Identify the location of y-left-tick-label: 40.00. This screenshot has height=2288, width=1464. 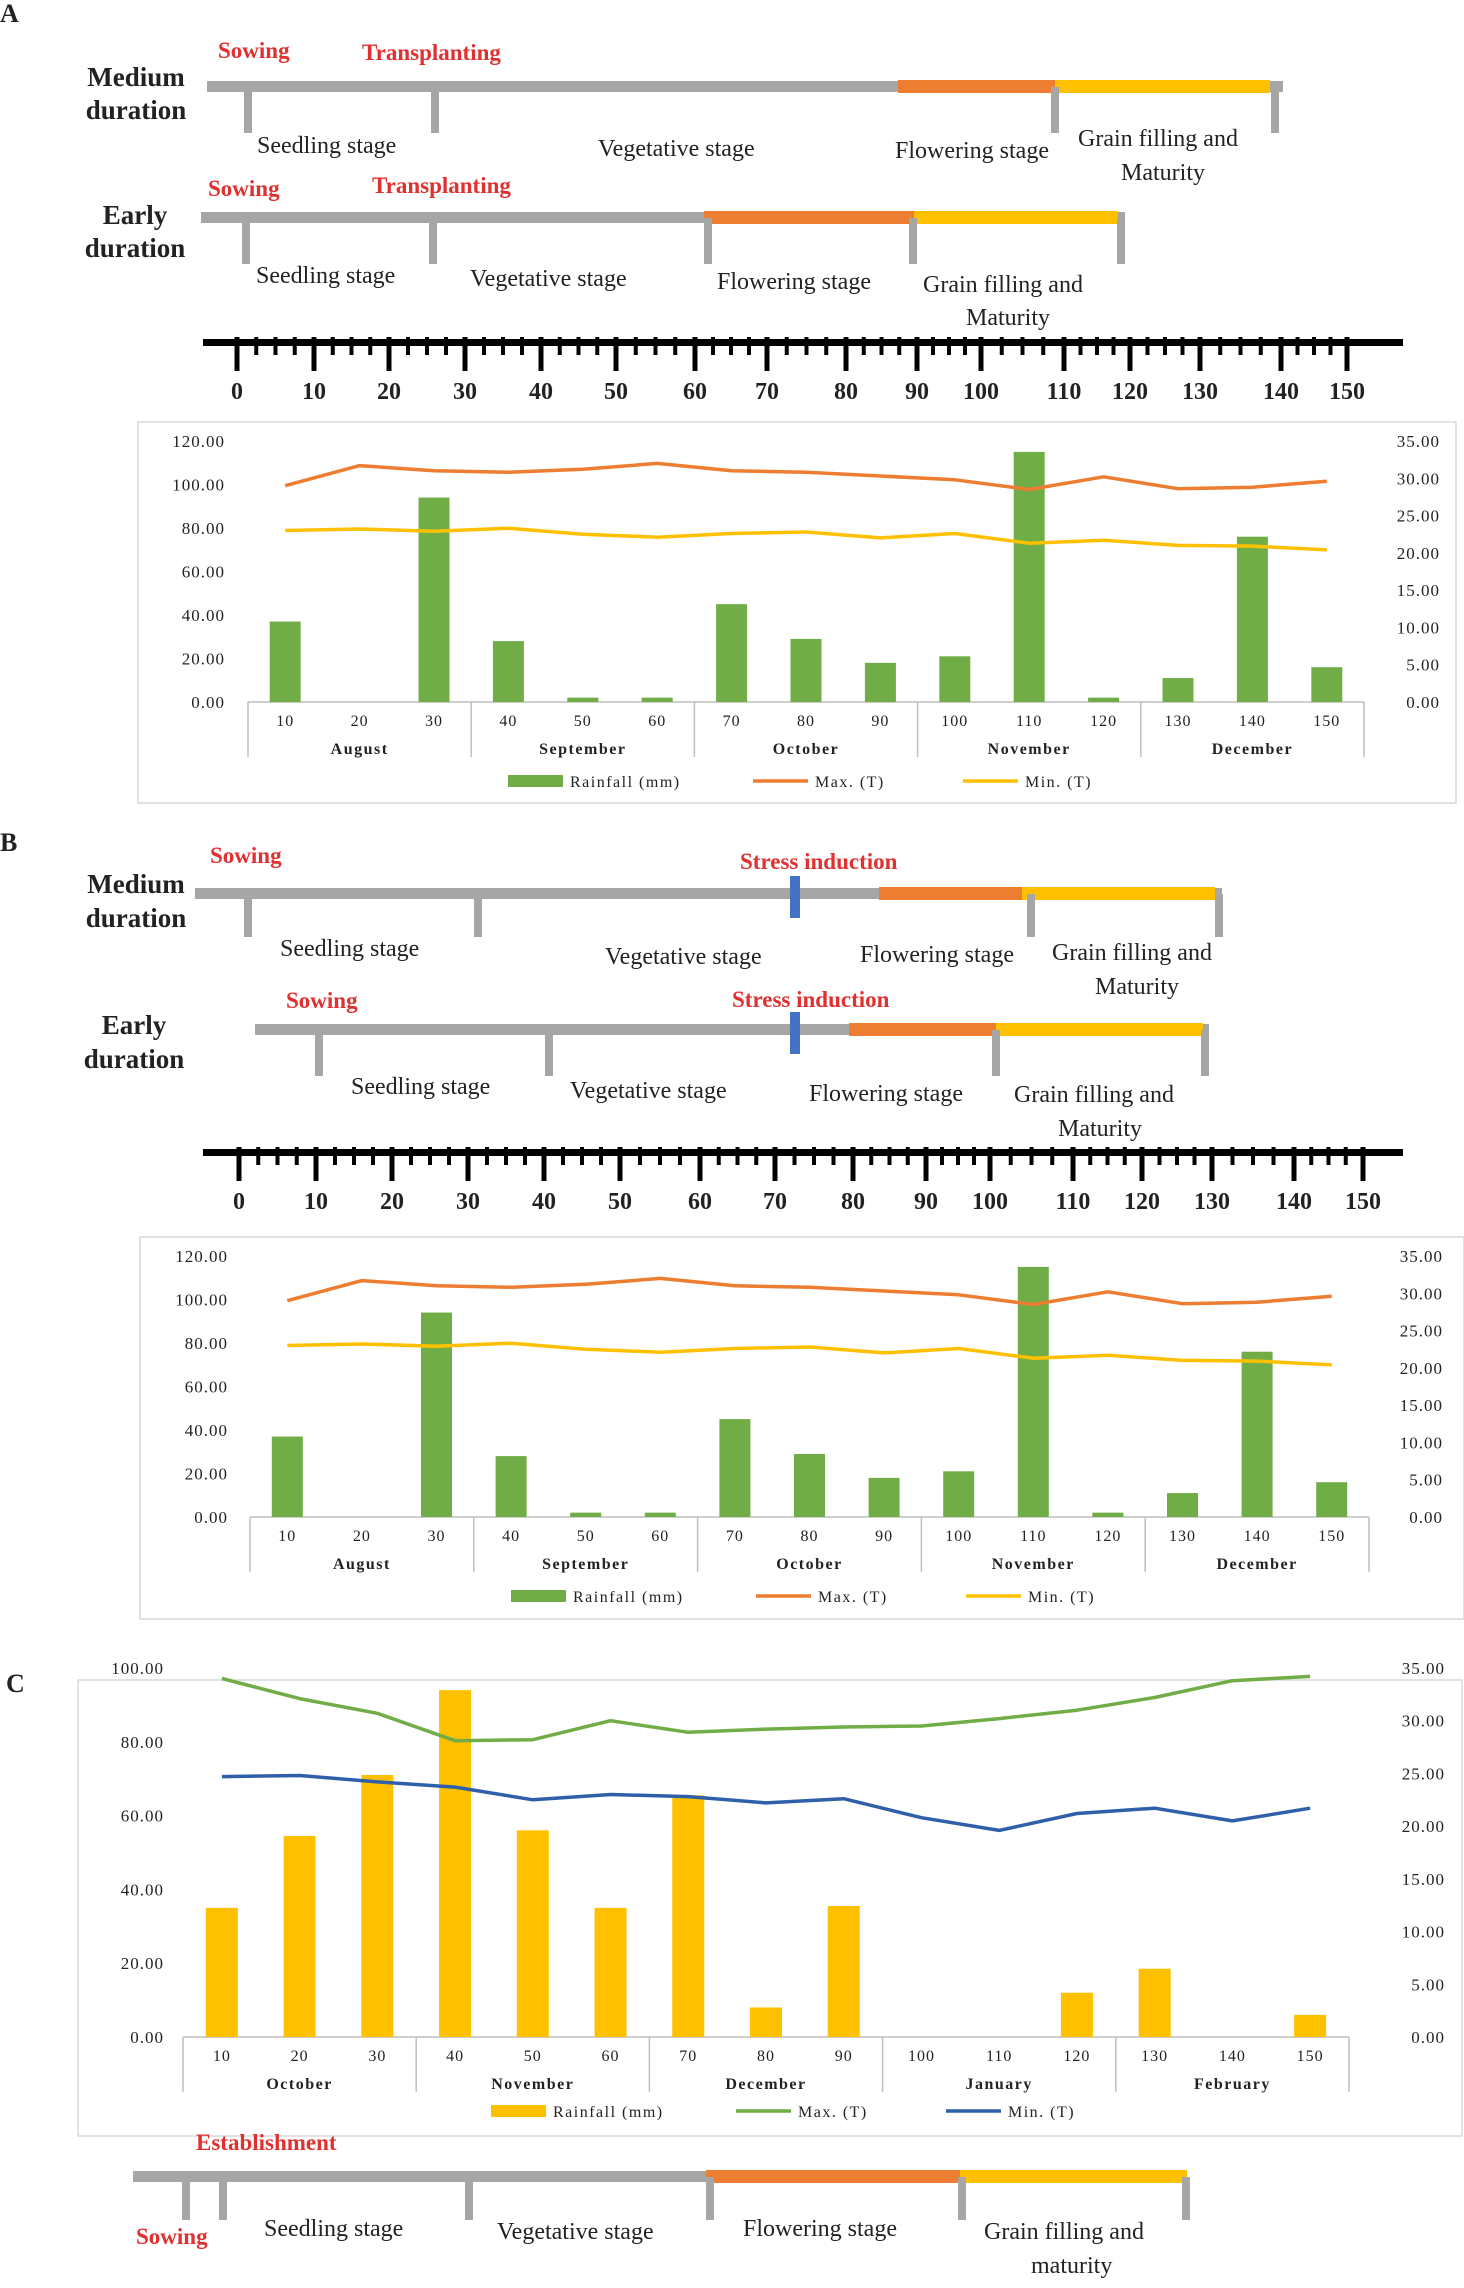
(142, 1889).